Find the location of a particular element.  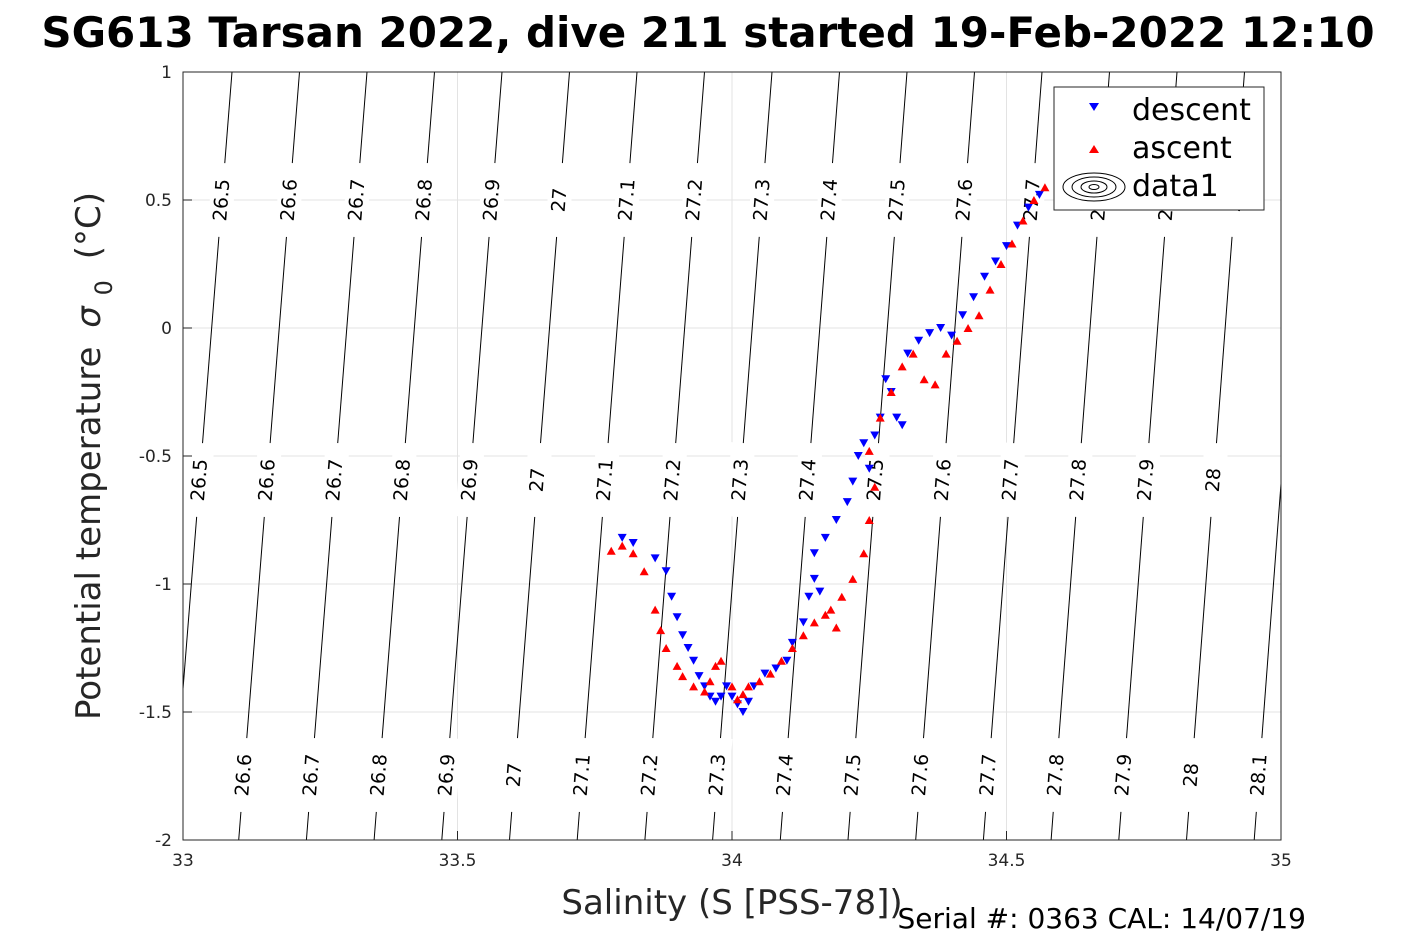

y-axis-label-unit: (°C) is located at coordinates (89, 225).